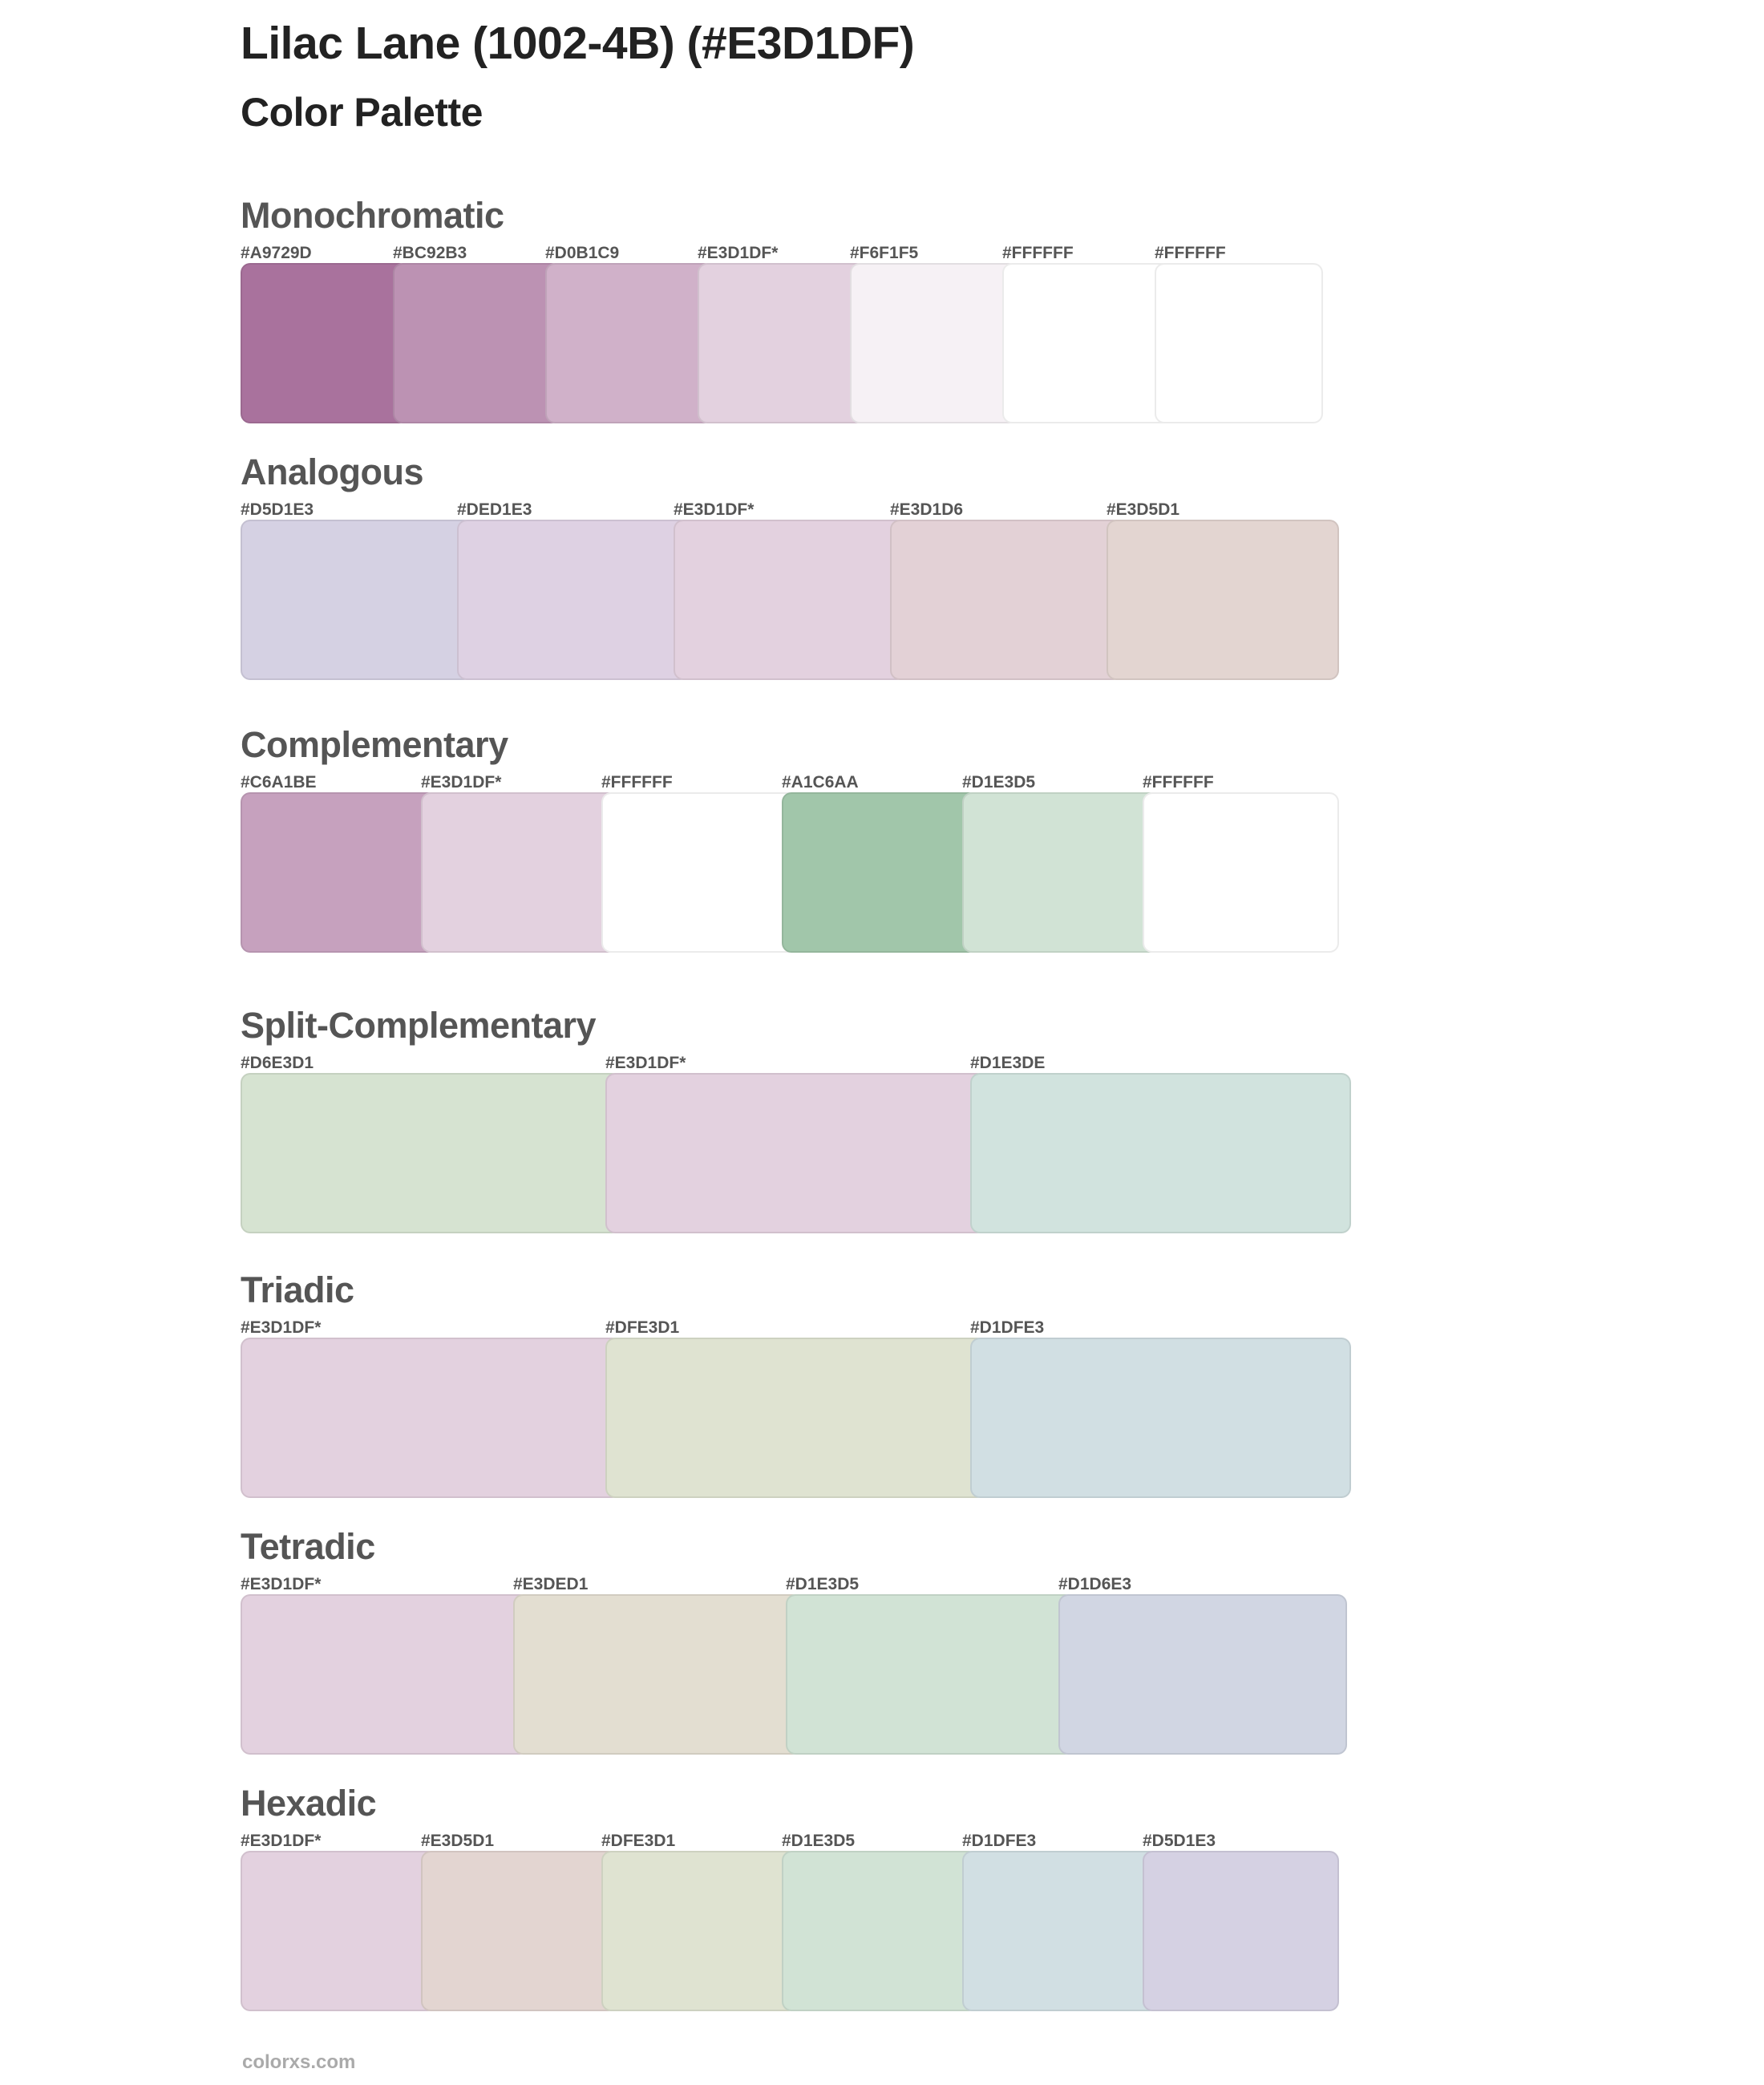 This screenshot has height=2085, width=1764. I want to click on page-subtitle: Color Palette, so click(362, 113).